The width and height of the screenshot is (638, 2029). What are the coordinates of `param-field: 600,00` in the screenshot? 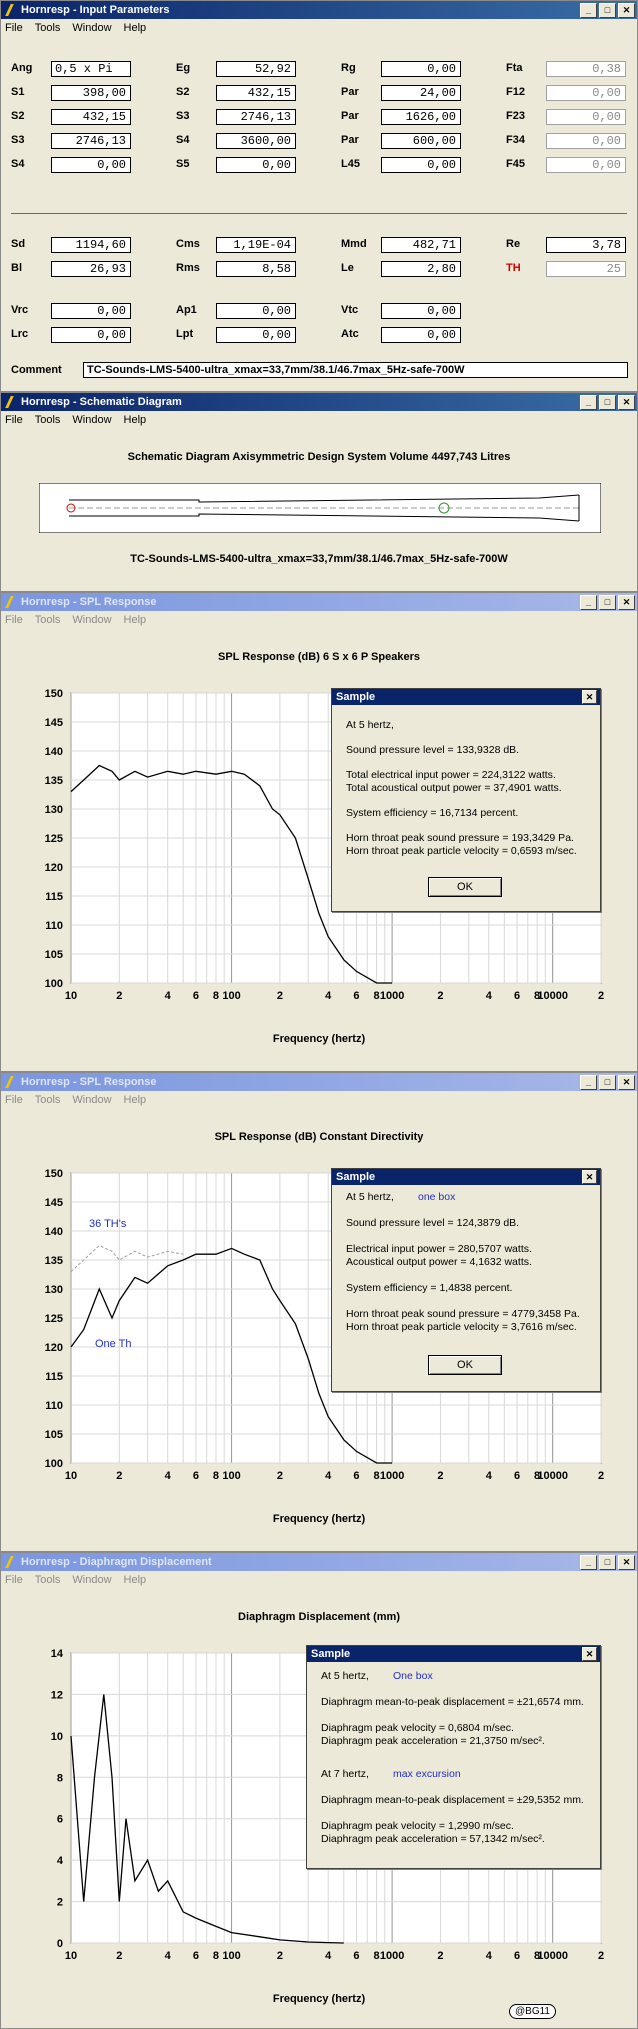 It's located at (421, 141).